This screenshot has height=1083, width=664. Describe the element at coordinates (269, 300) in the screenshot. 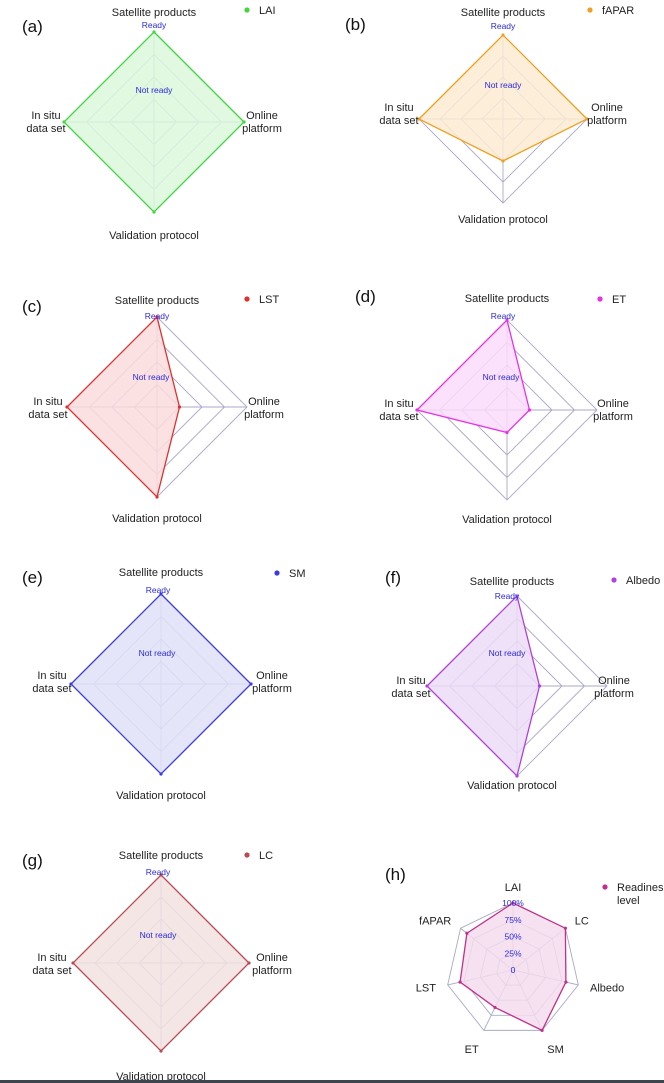

I see `legend-label: LST` at that location.